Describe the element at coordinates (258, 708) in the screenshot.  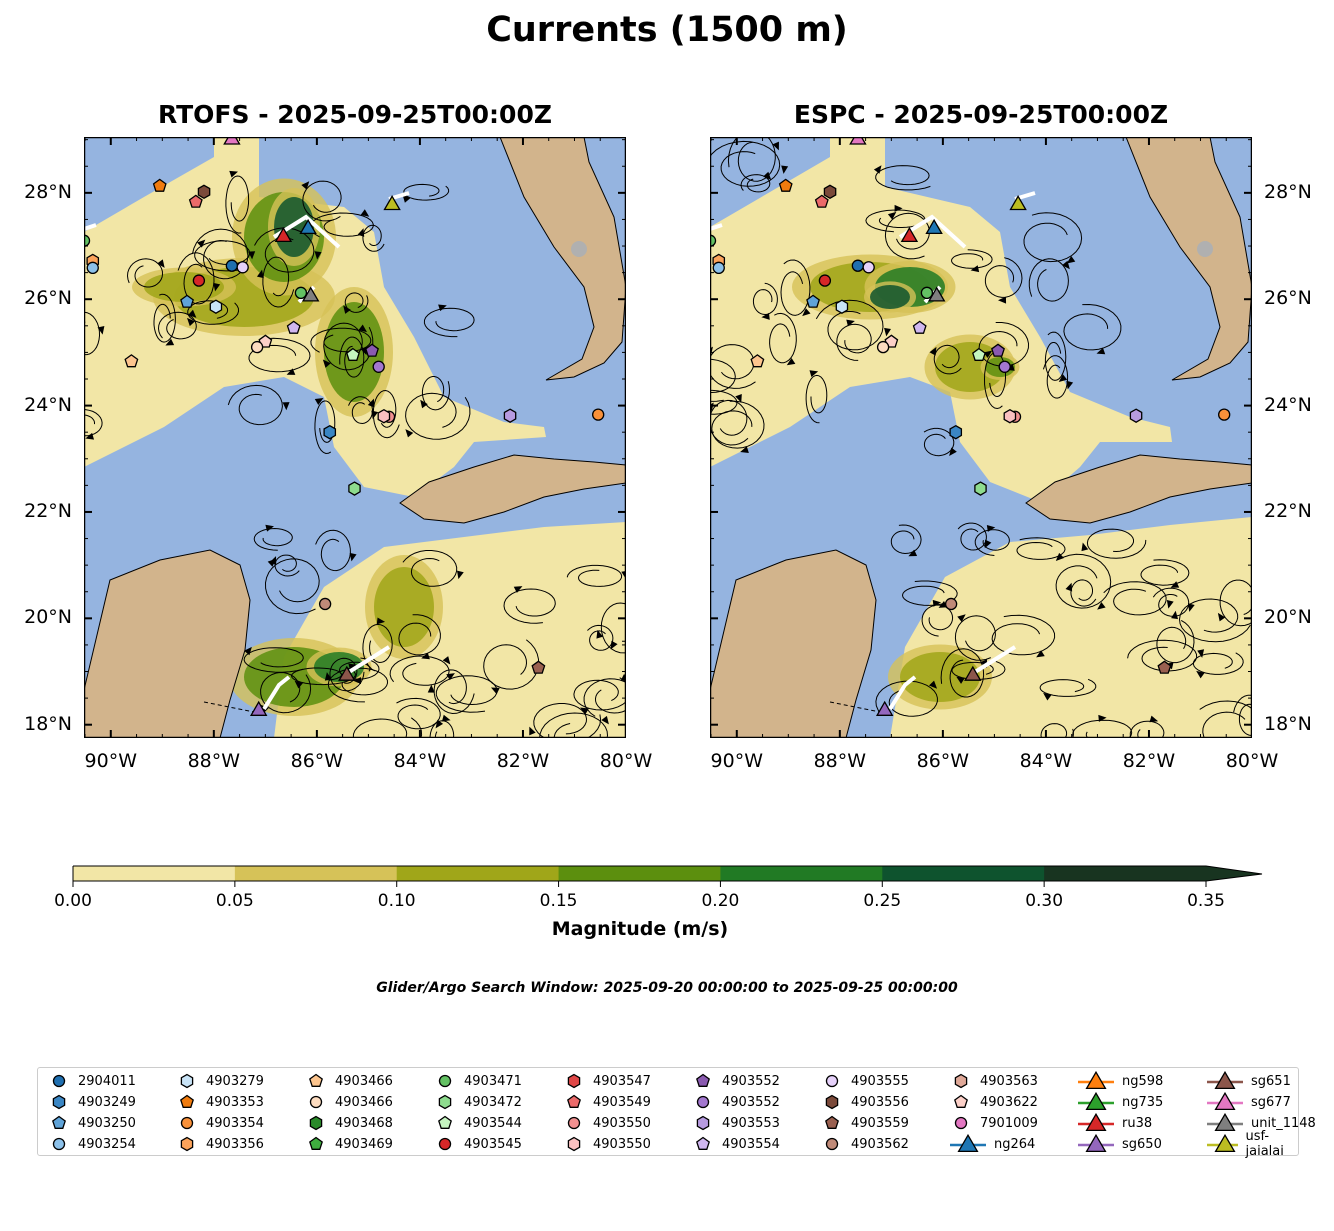
I see `marker-sg650` at that location.